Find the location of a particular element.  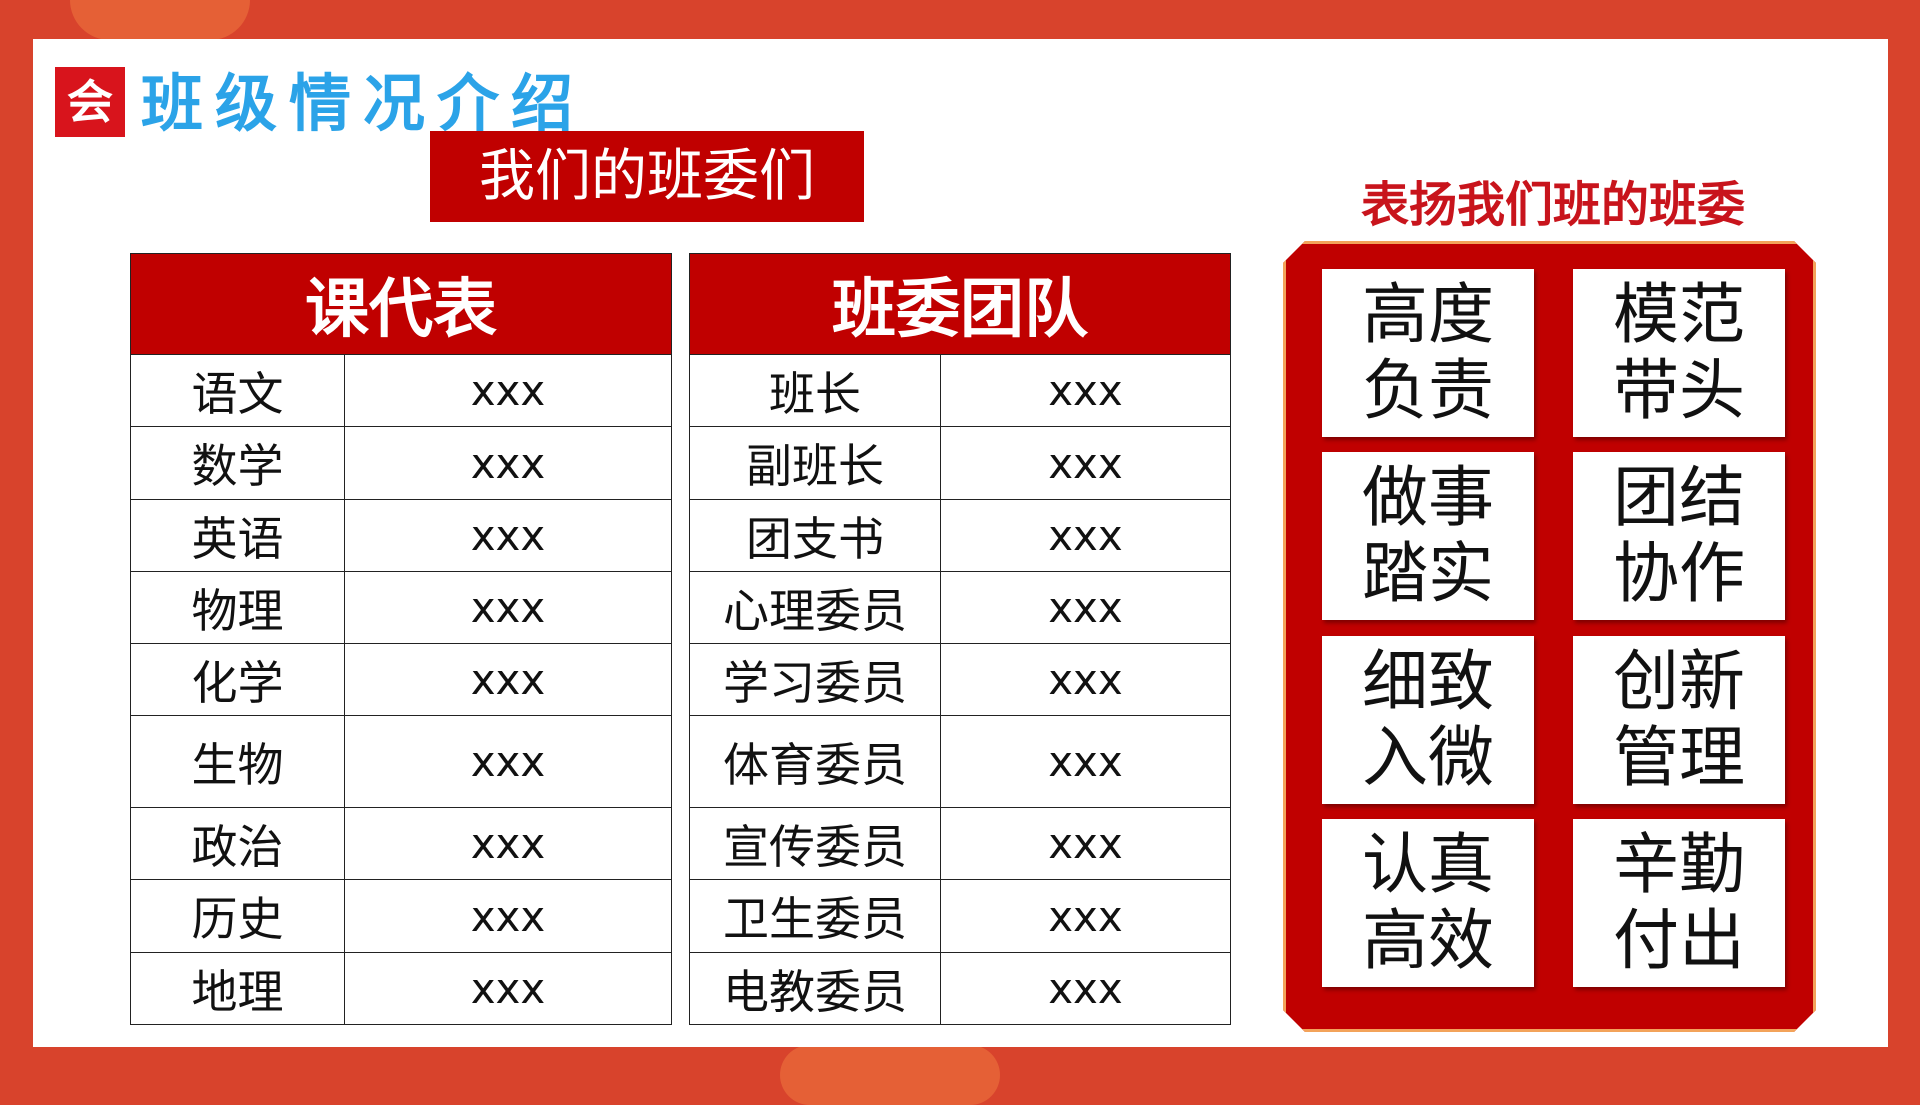

praise-card: 认真 高效 is located at coordinates (1428, 903).